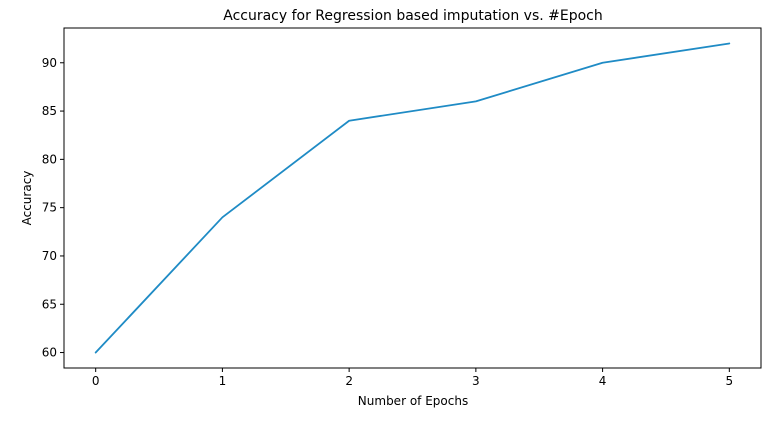 The height and width of the screenshot is (421, 781). What do you see at coordinates (49, 208) in the screenshot?
I see `y-tick-label: 75` at bounding box center [49, 208].